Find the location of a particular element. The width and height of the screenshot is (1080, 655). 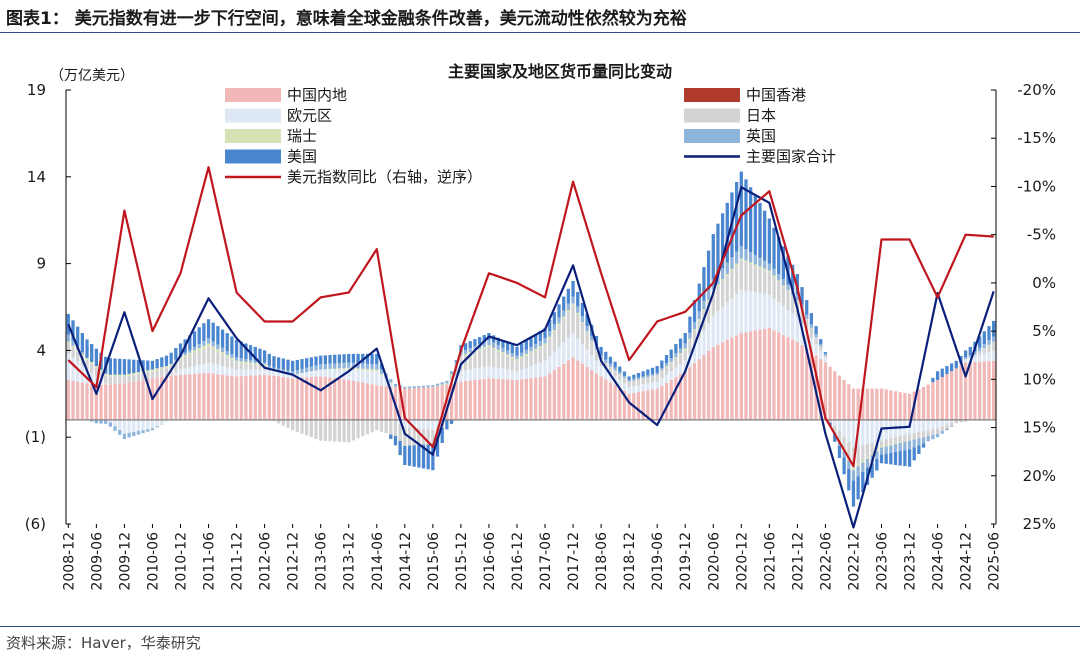

y2-tick-label: 5% is located at coordinates (1044, 331).